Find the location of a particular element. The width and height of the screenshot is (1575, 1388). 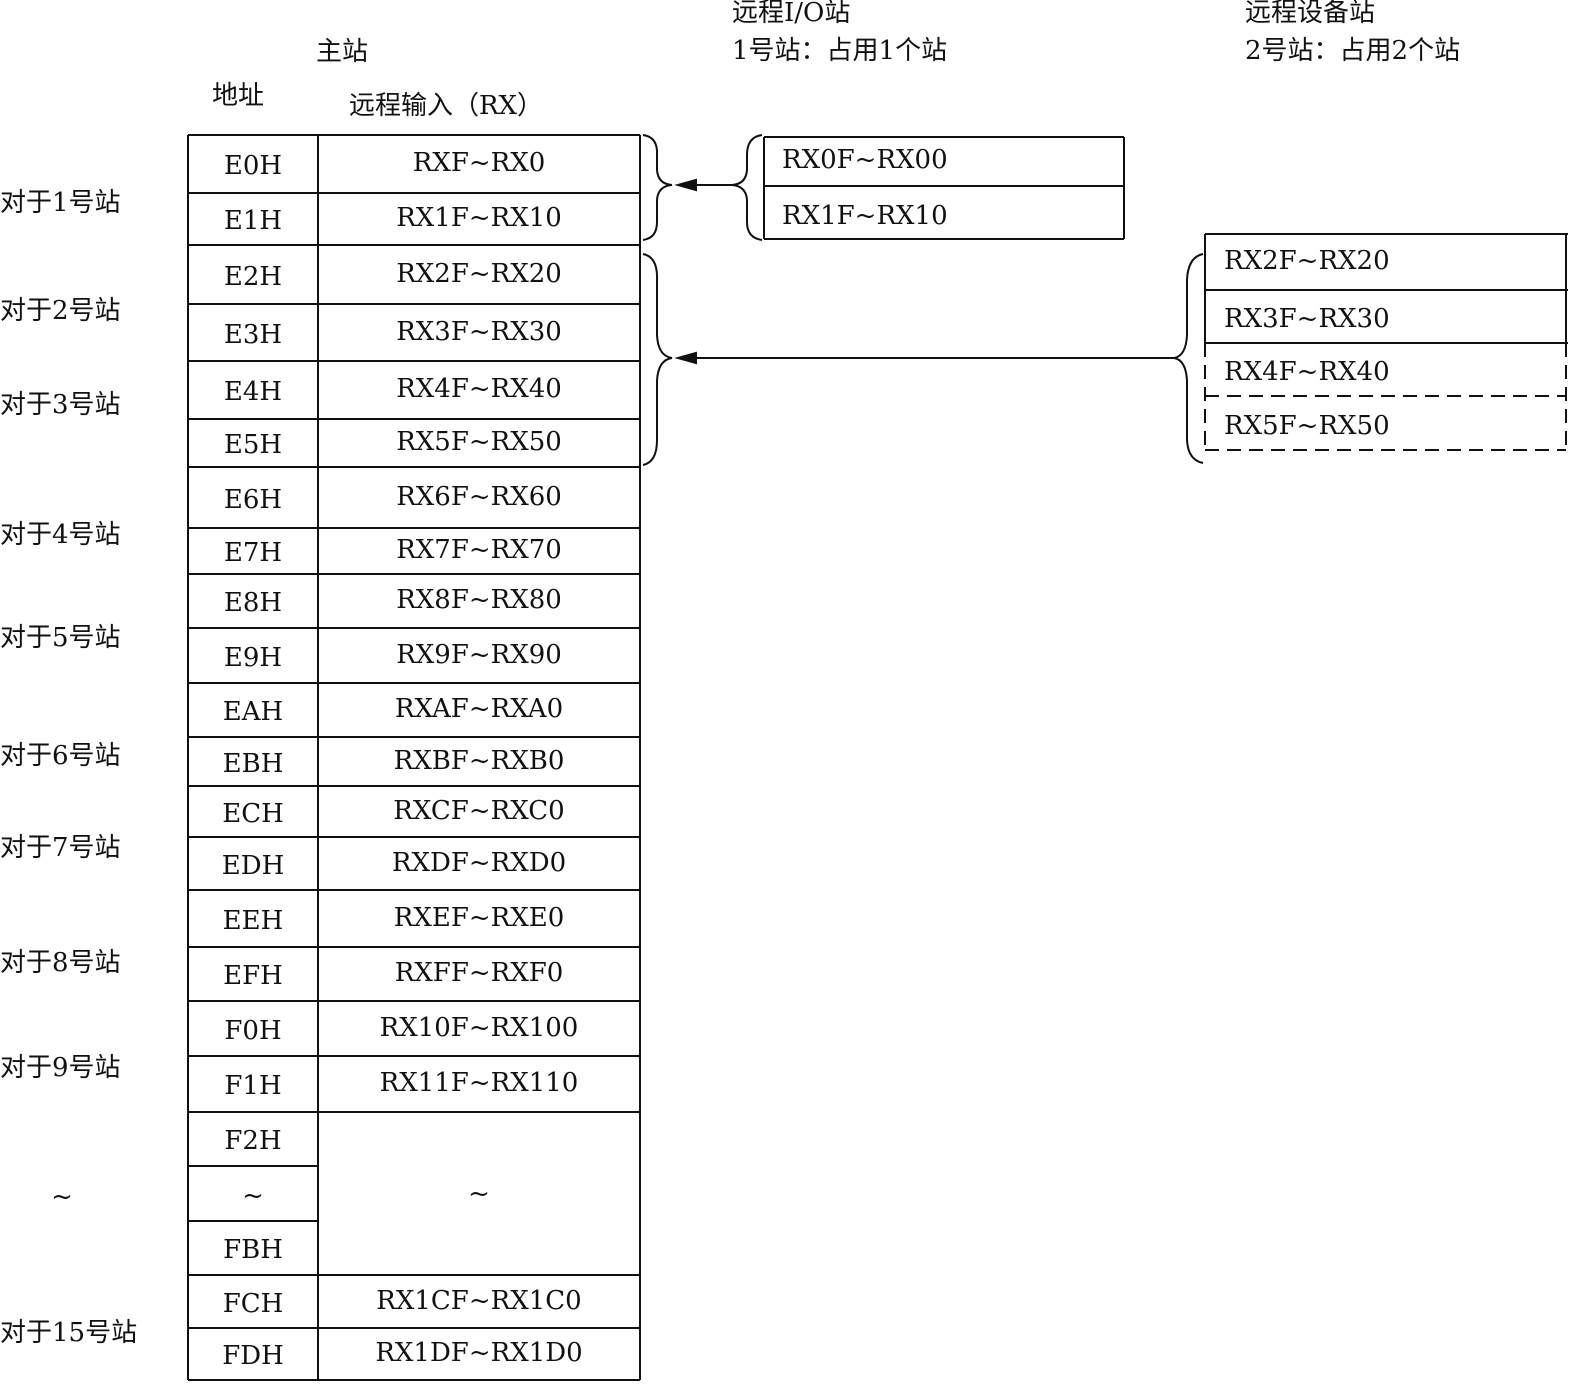

address-cell: FCH is located at coordinates (253, 1303).